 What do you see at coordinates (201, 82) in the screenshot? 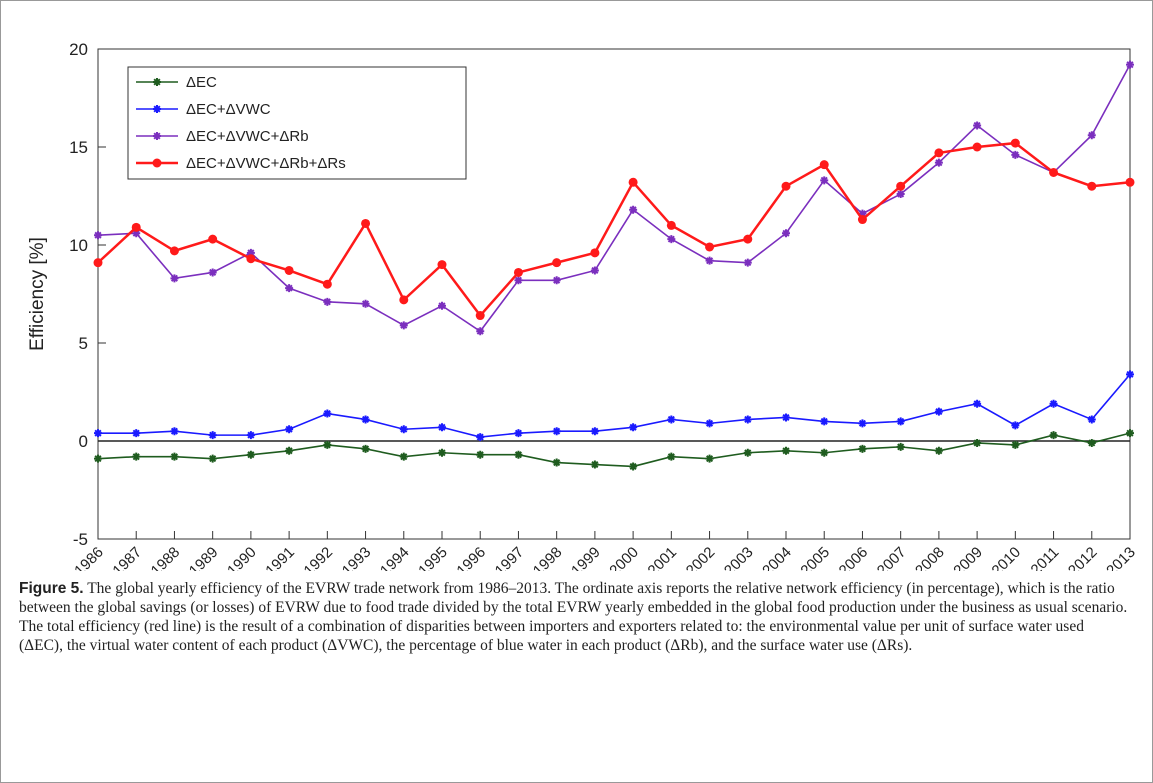
I see `legend-label: ΔEC` at bounding box center [201, 82].